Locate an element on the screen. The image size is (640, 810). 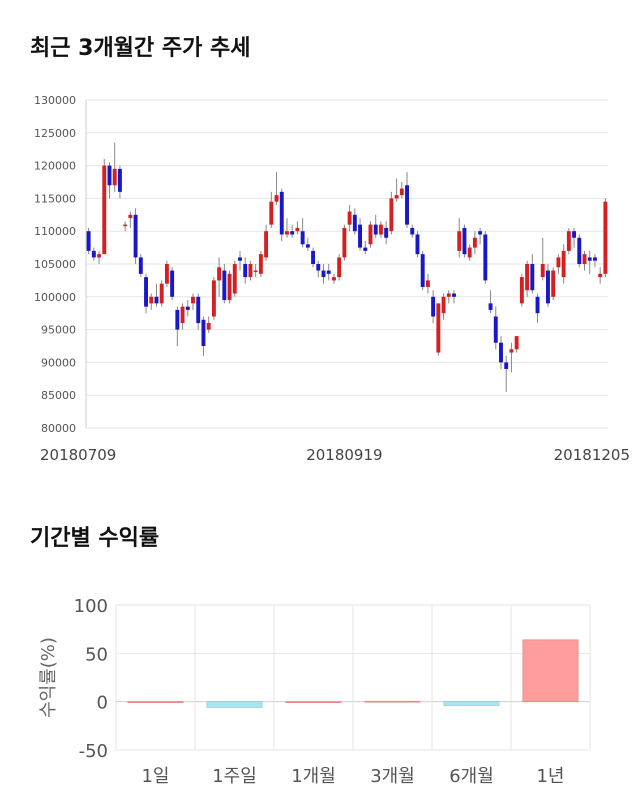
y-tick-label: -50 is located at coordinates (93, 751).